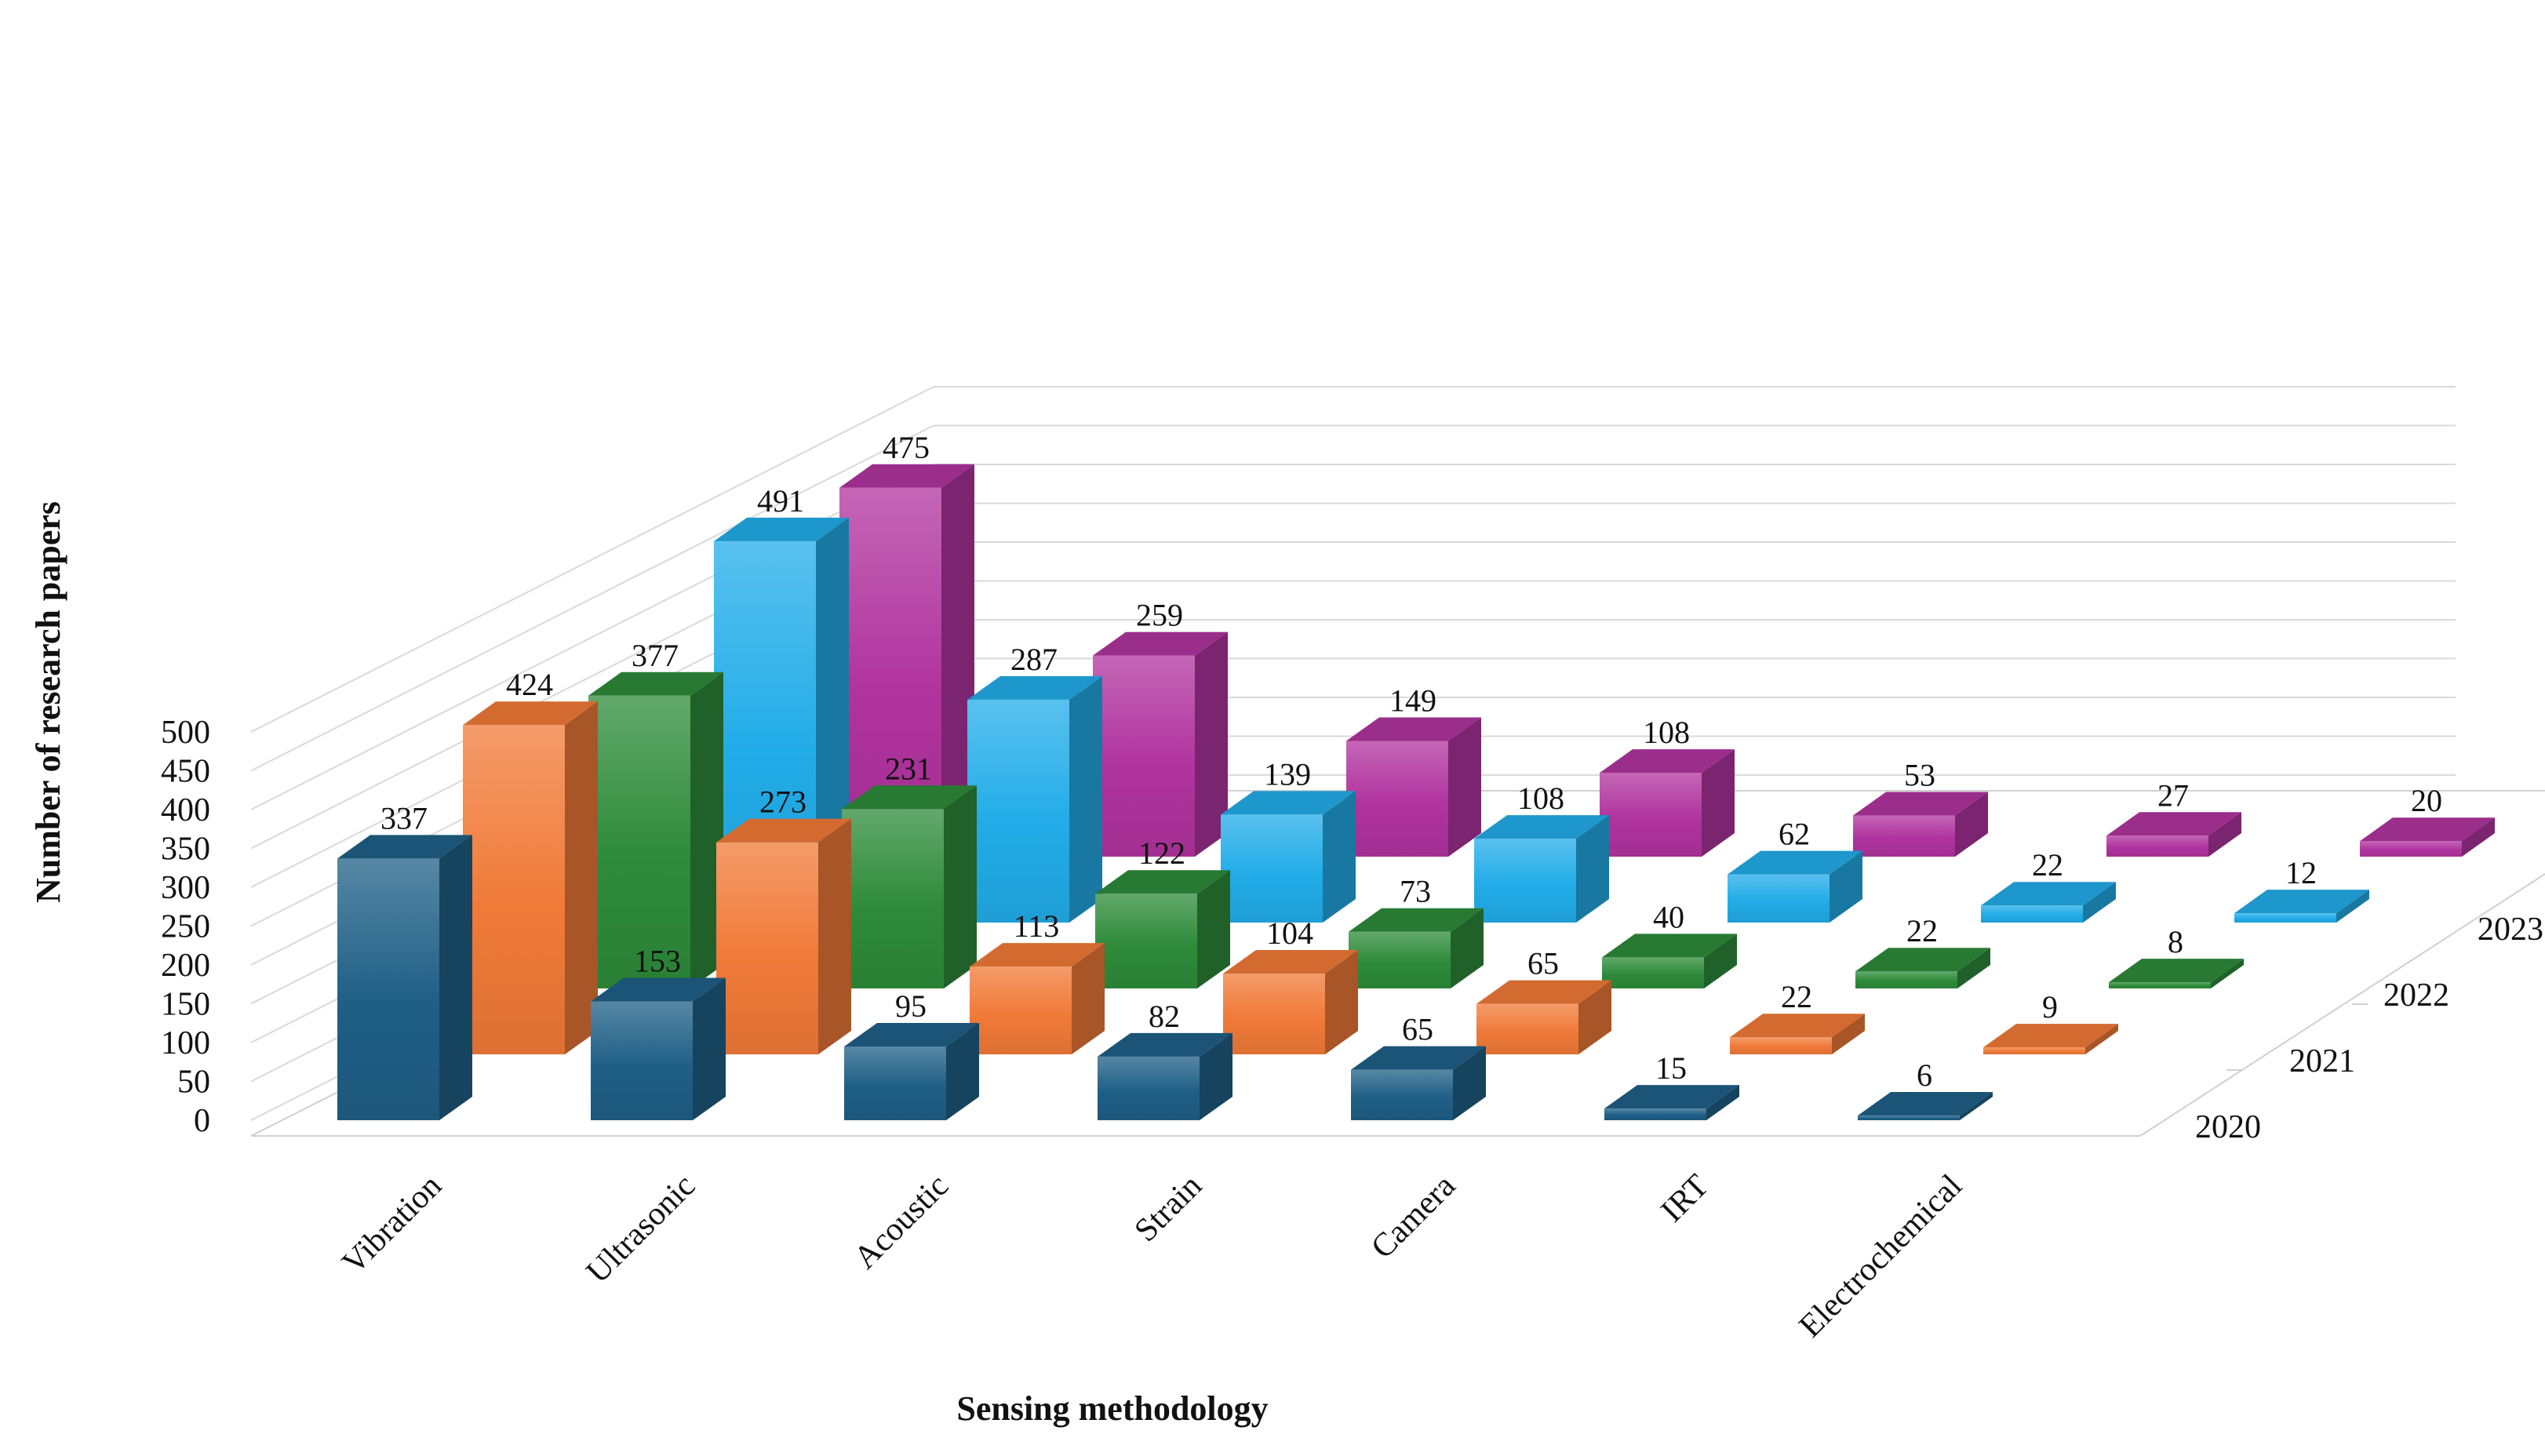  I want to click on x-tick-label: IRT, so click(1685, 1199).